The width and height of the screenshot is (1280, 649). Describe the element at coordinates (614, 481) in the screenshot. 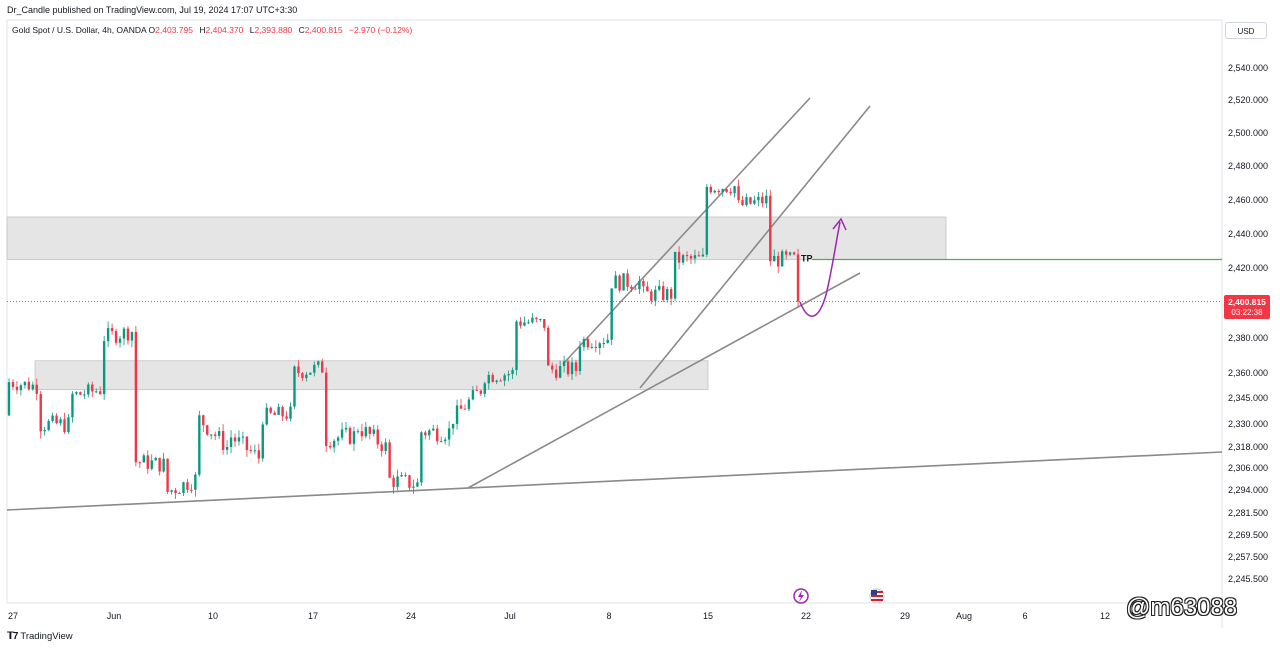

I see `long-term-support` at that location.